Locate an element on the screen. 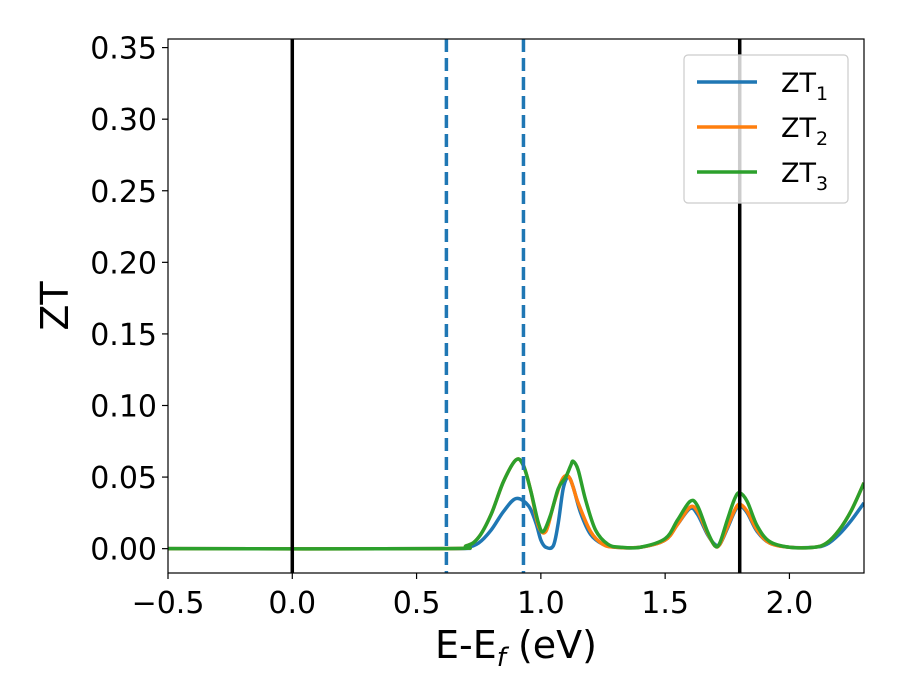  legend-label: ZT2 is located at coordinates (804, 131).